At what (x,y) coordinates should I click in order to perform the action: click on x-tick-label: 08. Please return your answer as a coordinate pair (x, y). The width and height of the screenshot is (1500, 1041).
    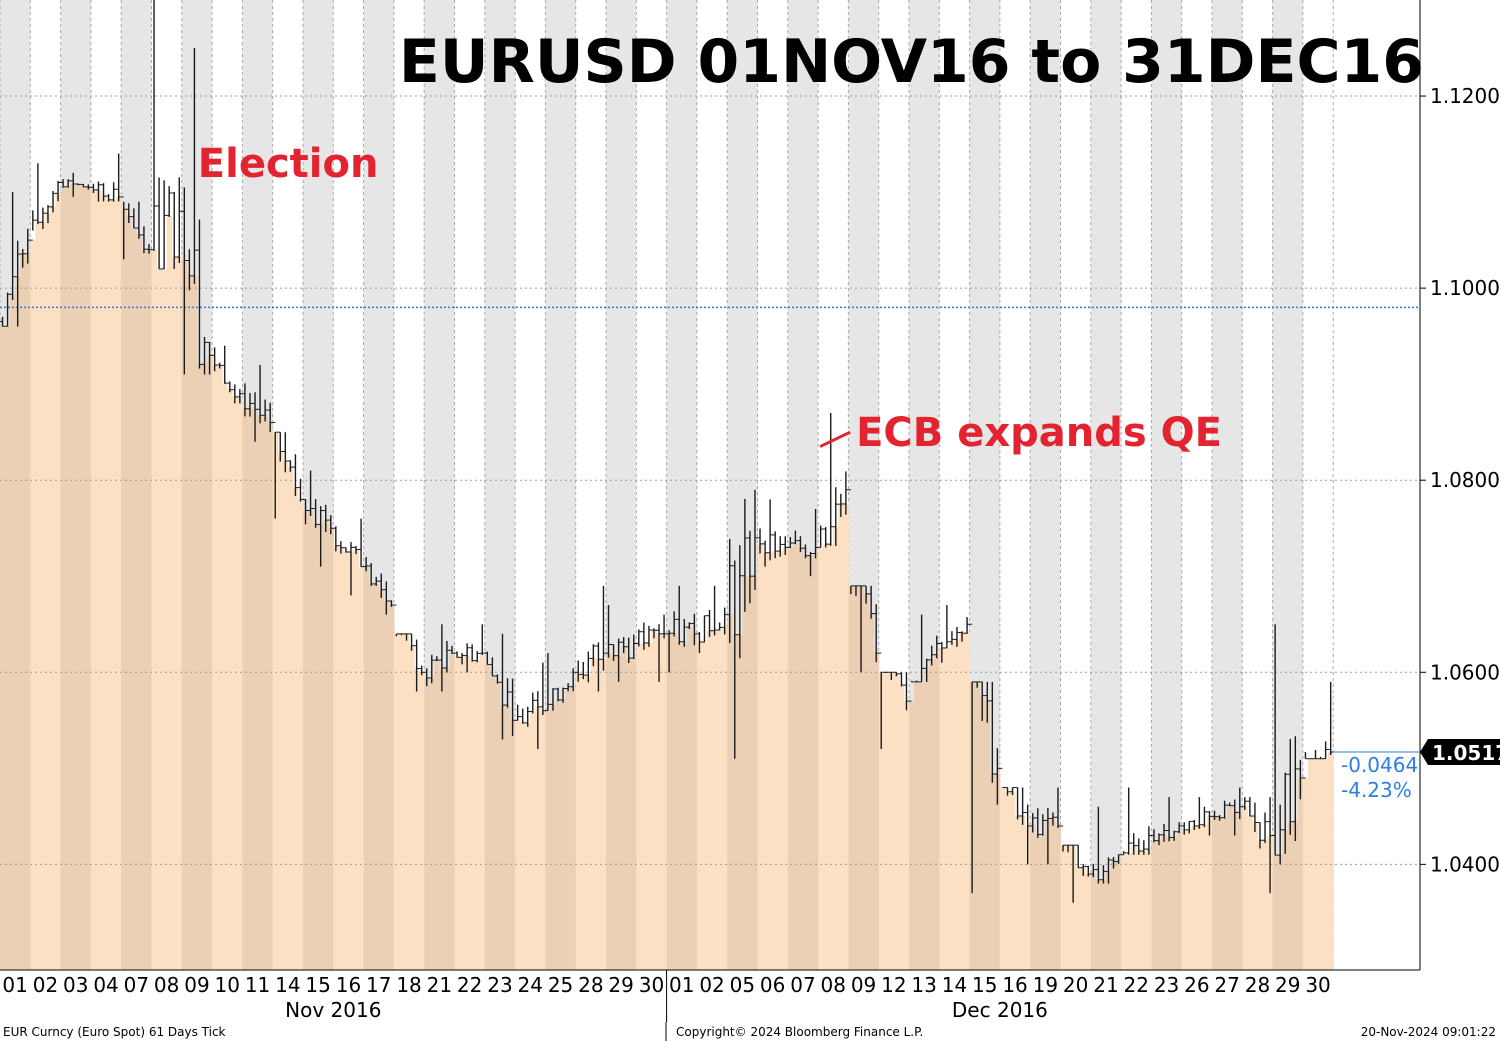
    Looking at the image, I should click on (166, 985).